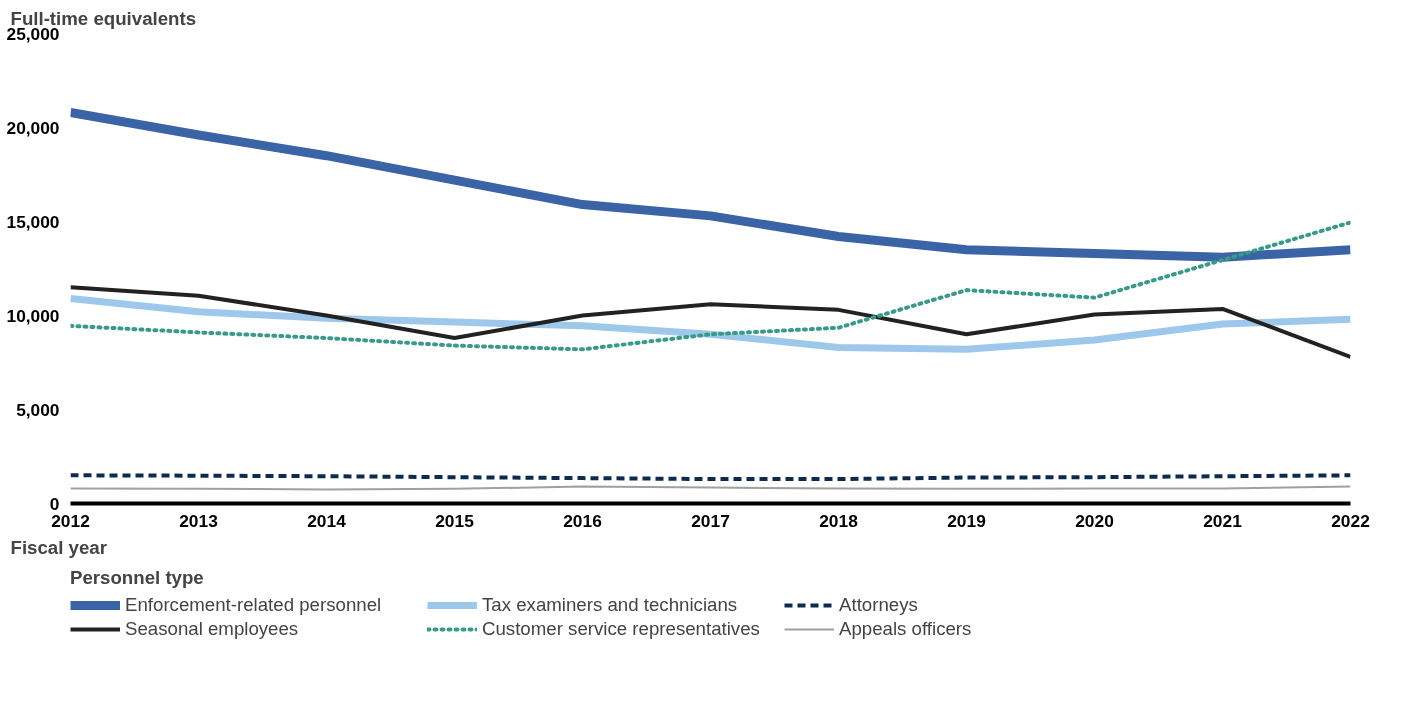  What do you see at coordinates (137, 578) in the screenshot?
I see `legend-title: Personnel type` at bounding box center [137, 578].